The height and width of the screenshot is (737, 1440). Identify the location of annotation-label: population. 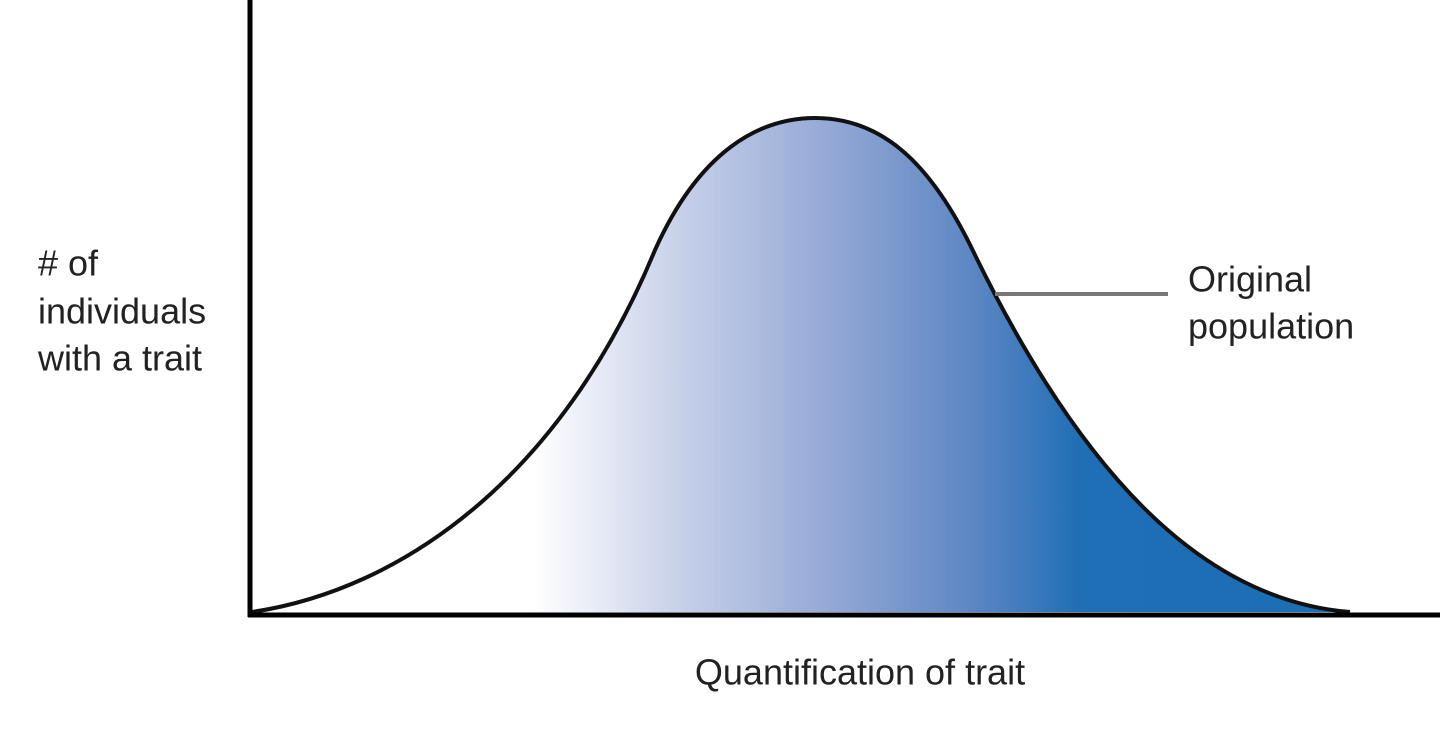
(1271, 326).